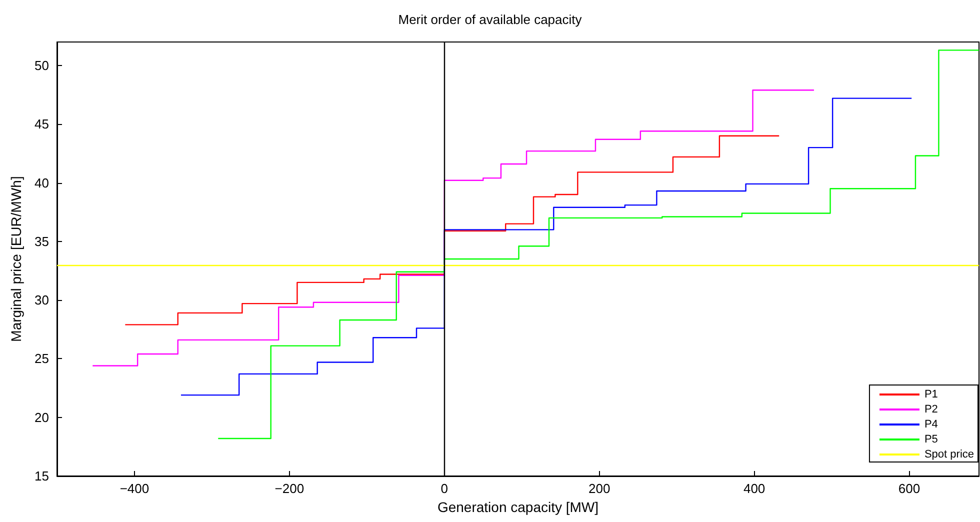 The height and width of the screenshot is (522, 980). Describe the element at coordinates (931, 394) in the screenshot. I see `legend-label: P1` at that location.